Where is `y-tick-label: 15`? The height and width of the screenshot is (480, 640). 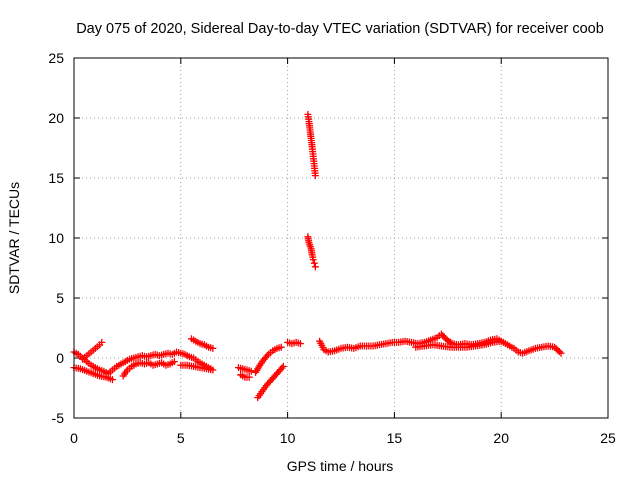
y-tick-label: 15 is located at coordinates (56, 178).